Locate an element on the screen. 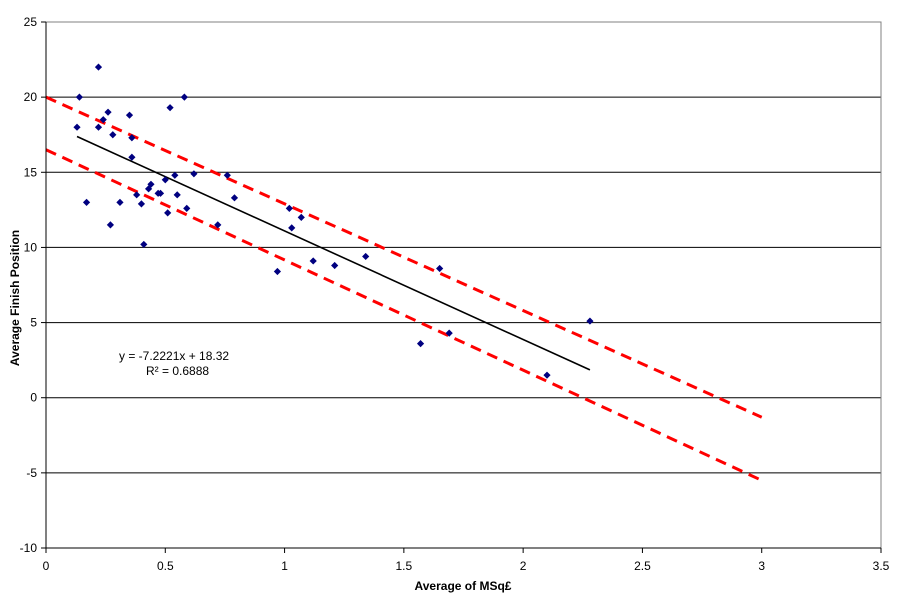  y-tick-label: 0 is located at coordinates (33, 398).